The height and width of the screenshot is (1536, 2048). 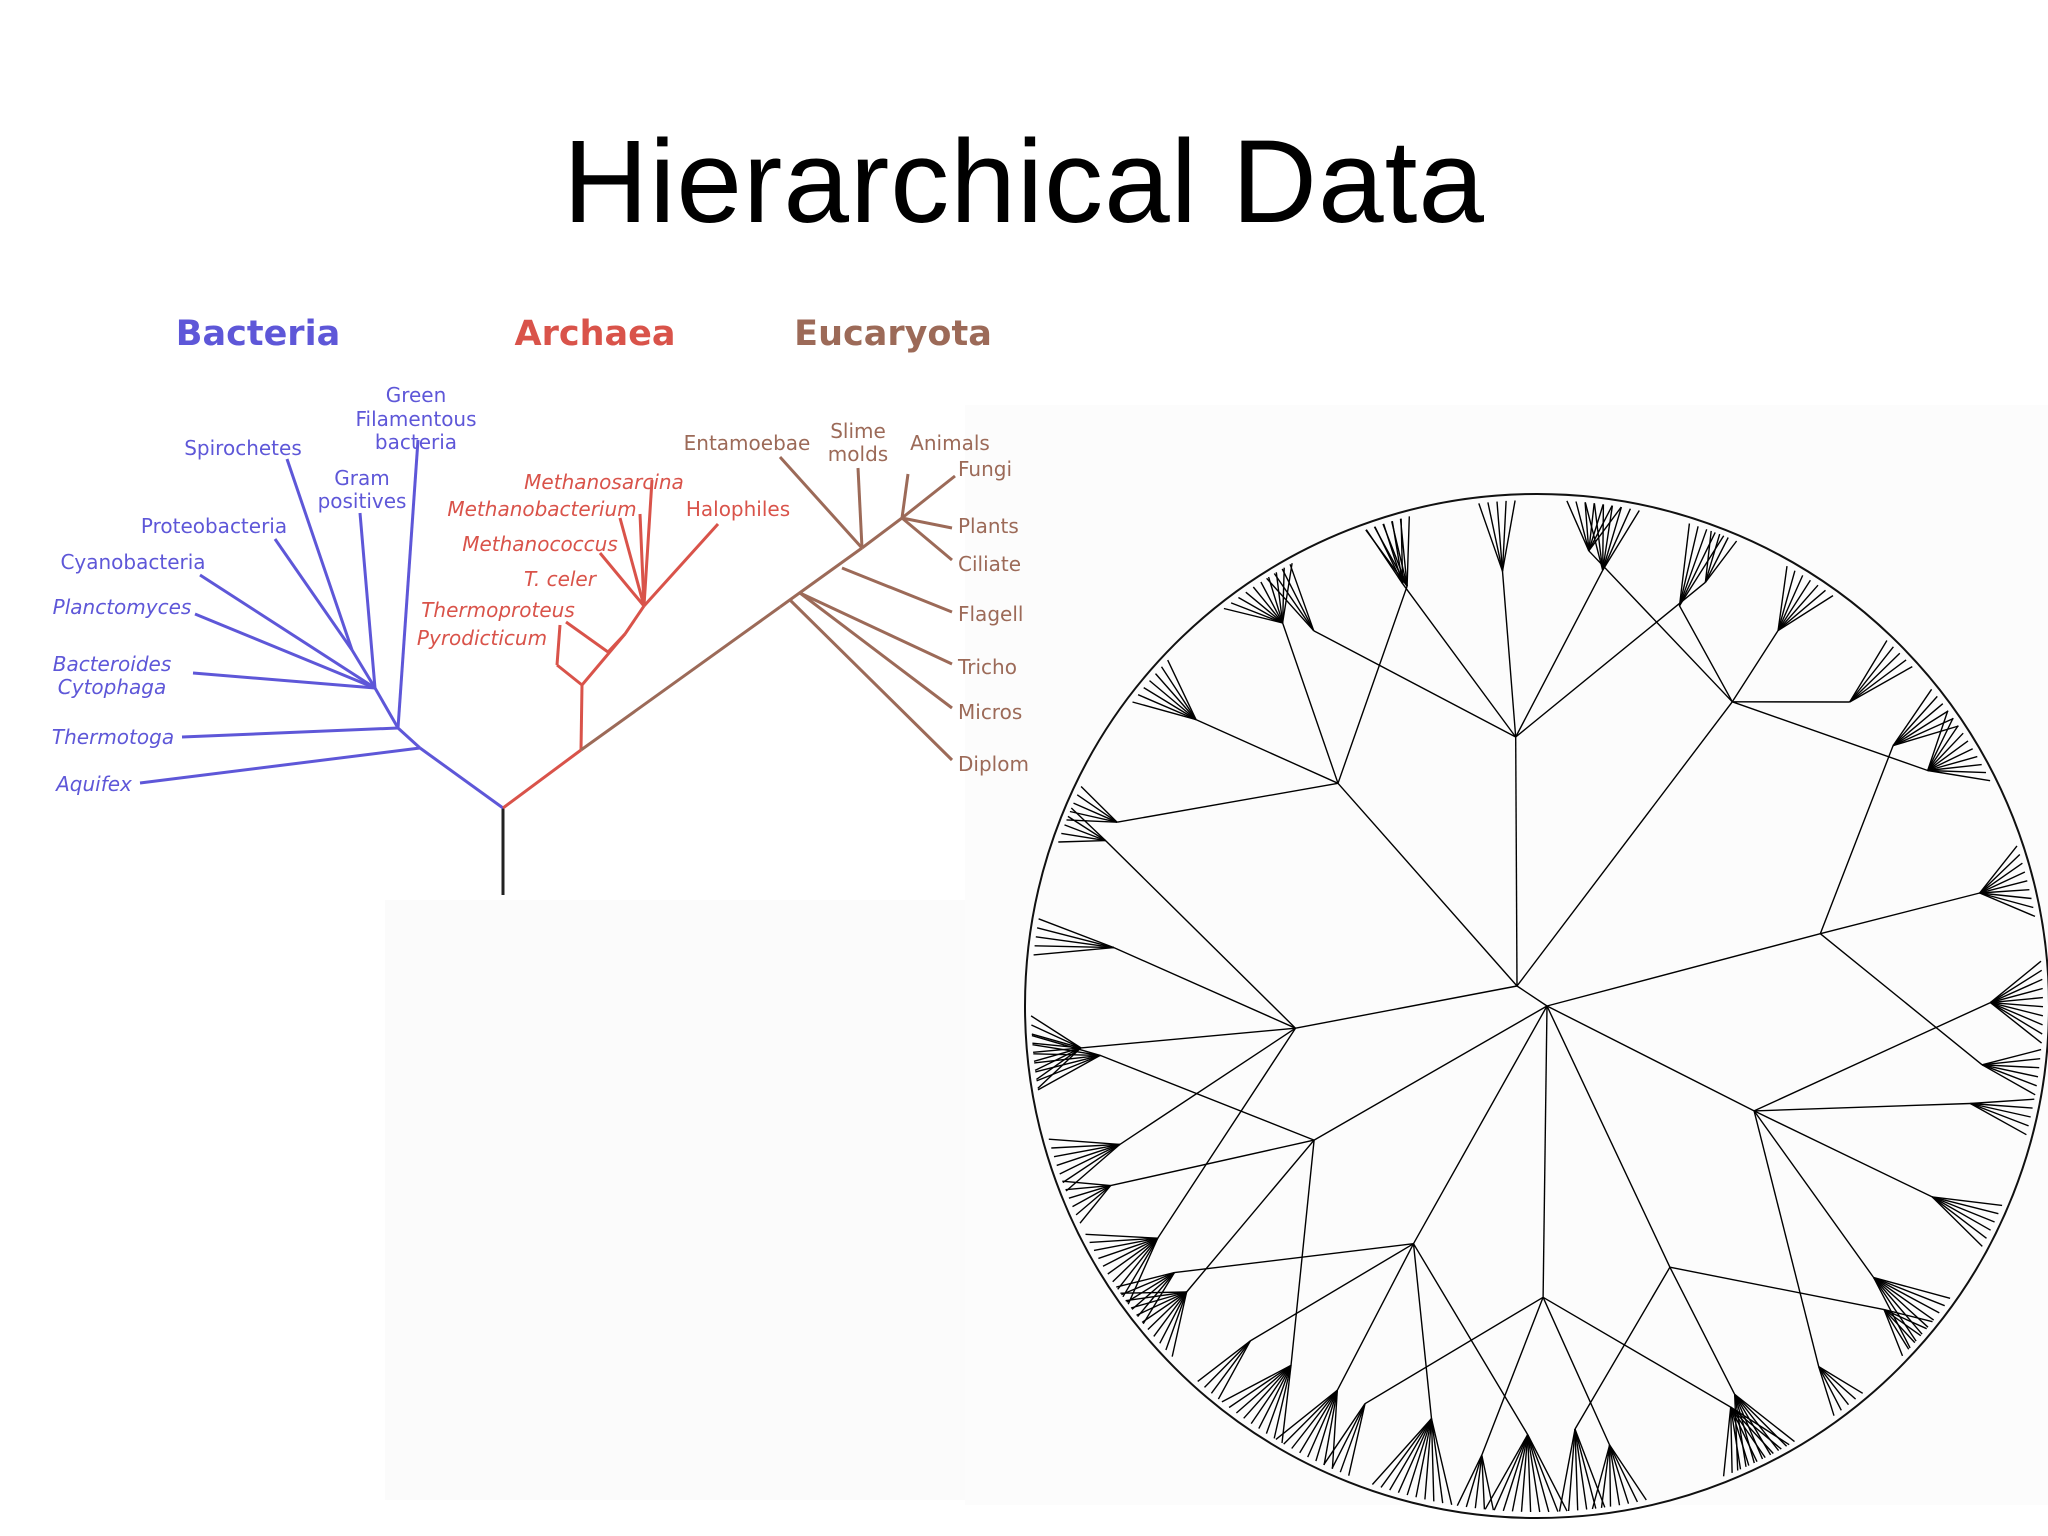 What do you see at coordinates (611, 644) in the screenshot?
I see `archaea-branches` at bounding box center [611, 644].